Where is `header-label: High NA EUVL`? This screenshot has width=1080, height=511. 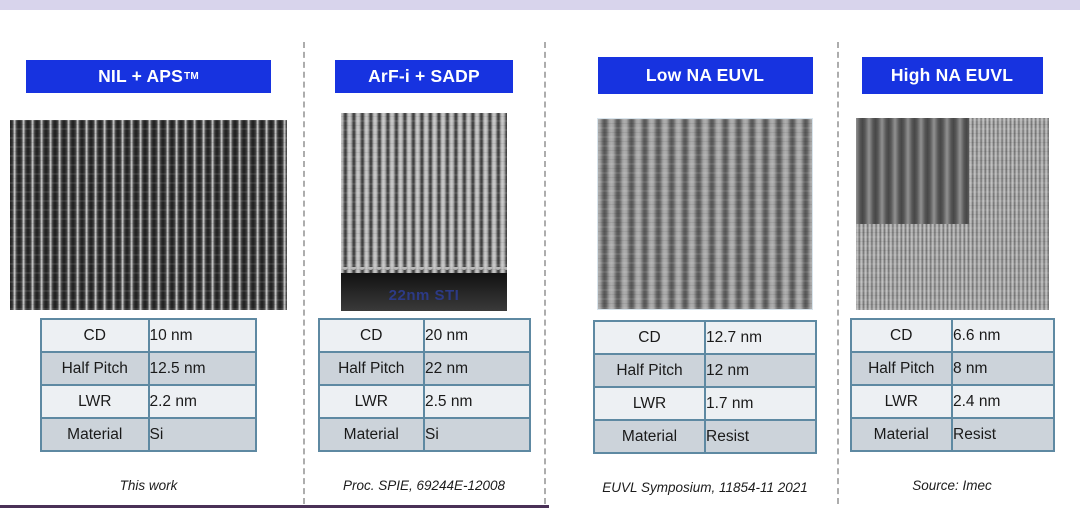 header-label: High NA EUVL is located at coordinates (952, 75).